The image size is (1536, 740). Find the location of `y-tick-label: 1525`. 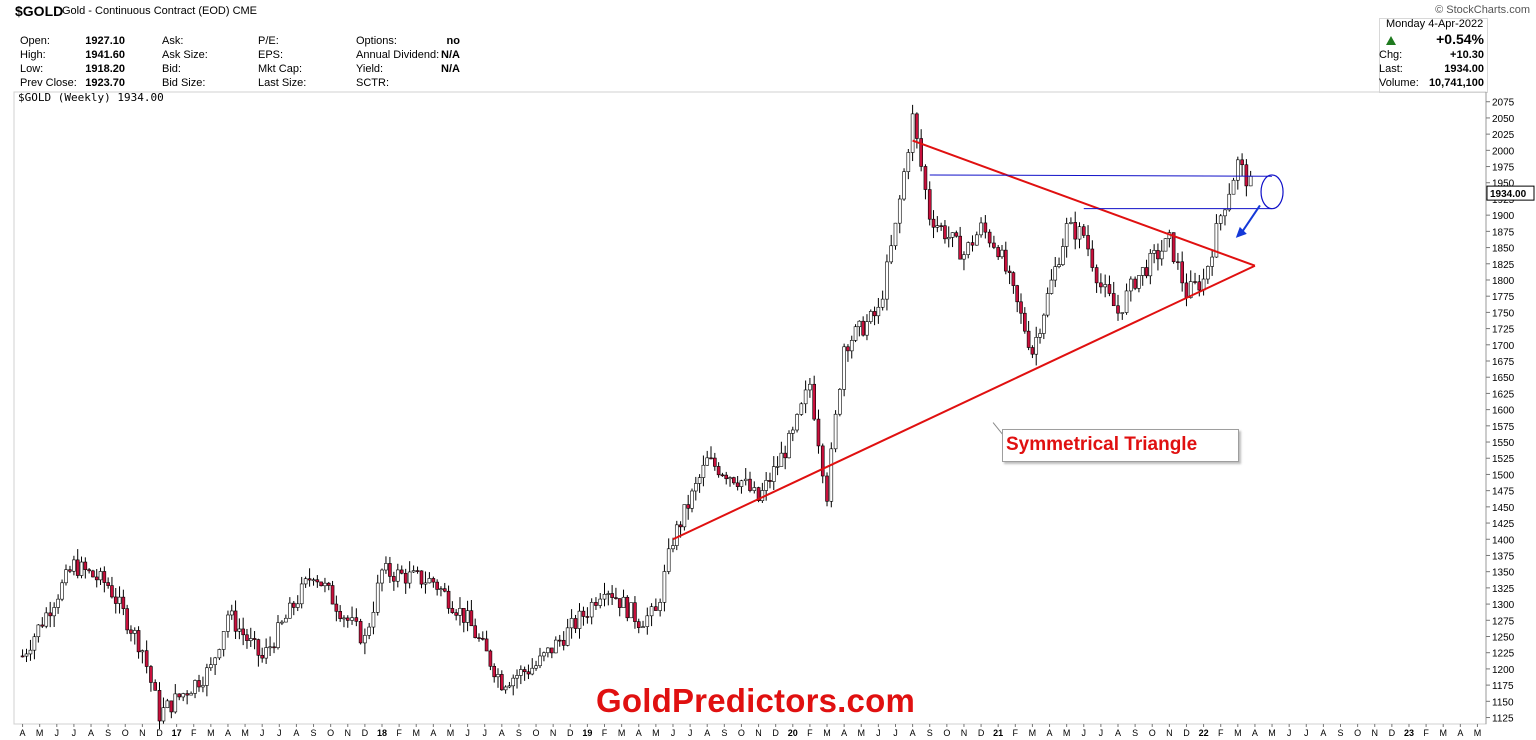

y-tick-label: 1525 is located at coordinates (1503, 459).